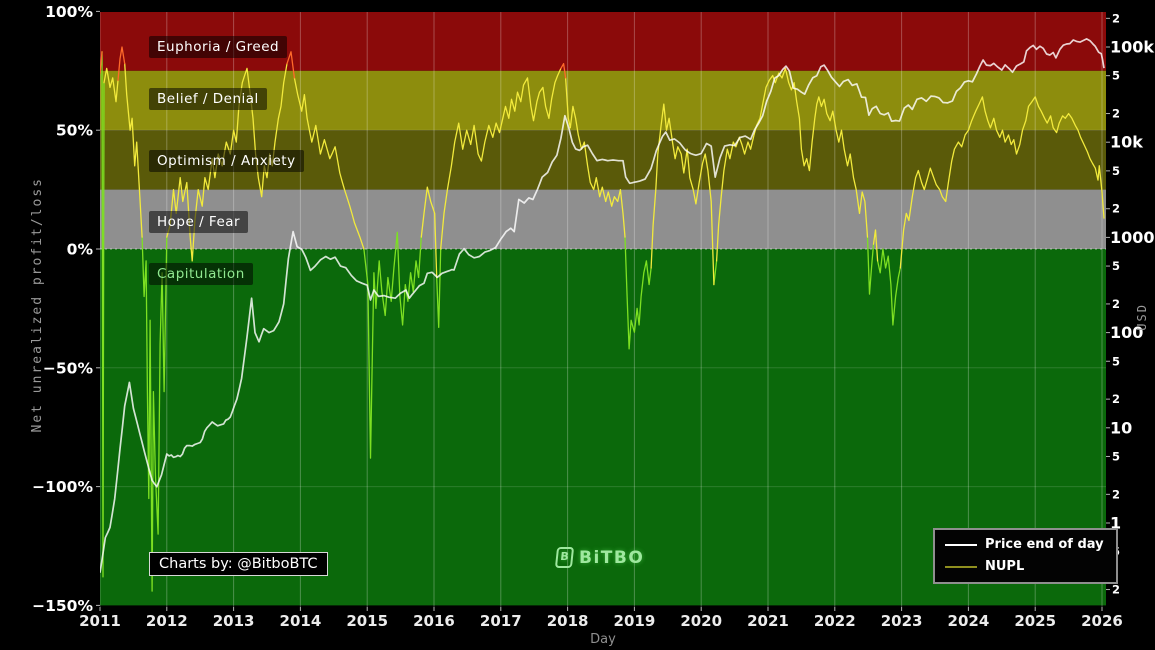 Image resolution: width=1155 pixels, height=650 pixels. What do you see at coordinates (568, 621) in the screenshot?
I see `svg-text: 2018` at bounding box center [568, 621].